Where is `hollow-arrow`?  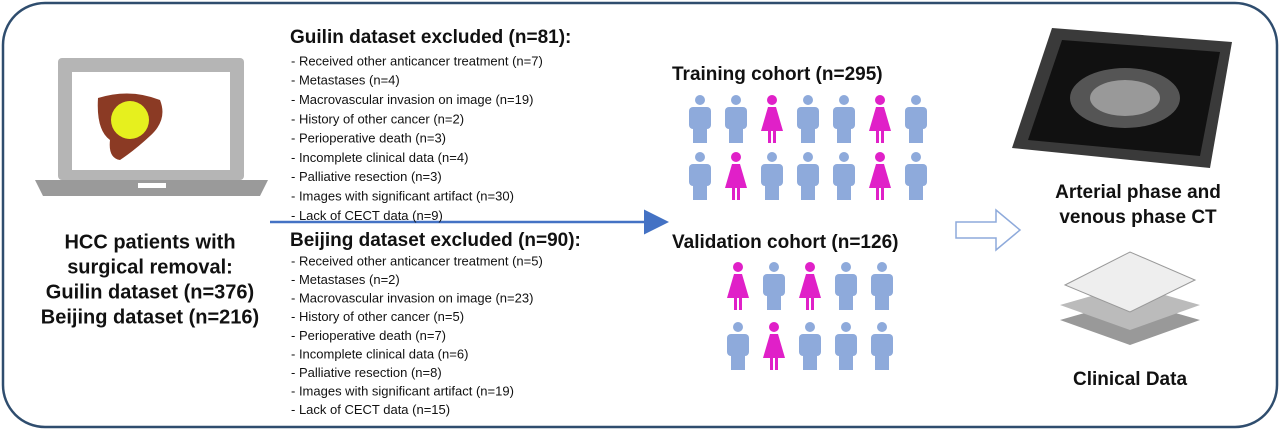 hollow-arrow is located at coordinates (988, 230).